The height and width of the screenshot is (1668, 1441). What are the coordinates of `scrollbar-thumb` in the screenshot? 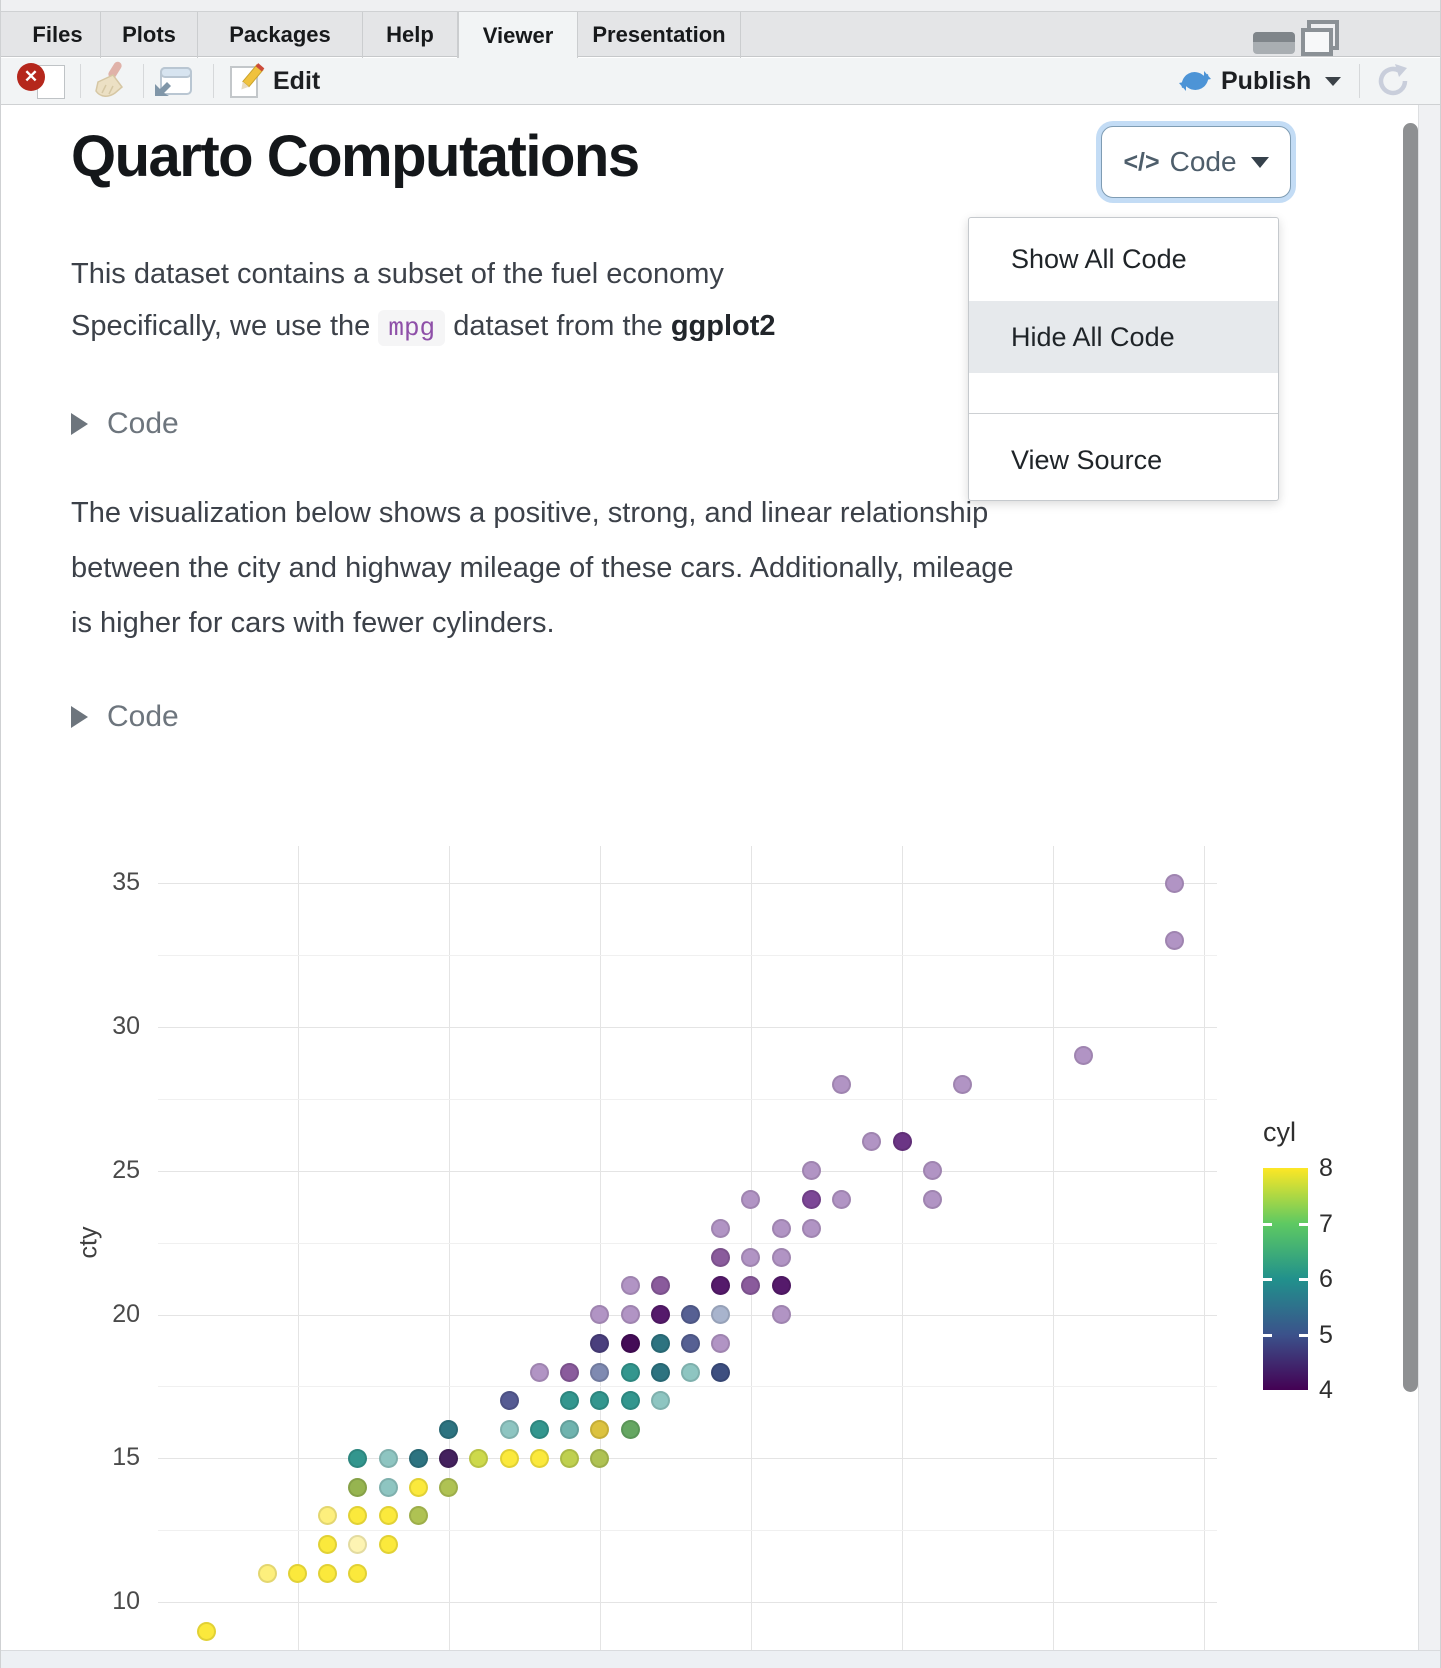 It's located at (1410, 757).